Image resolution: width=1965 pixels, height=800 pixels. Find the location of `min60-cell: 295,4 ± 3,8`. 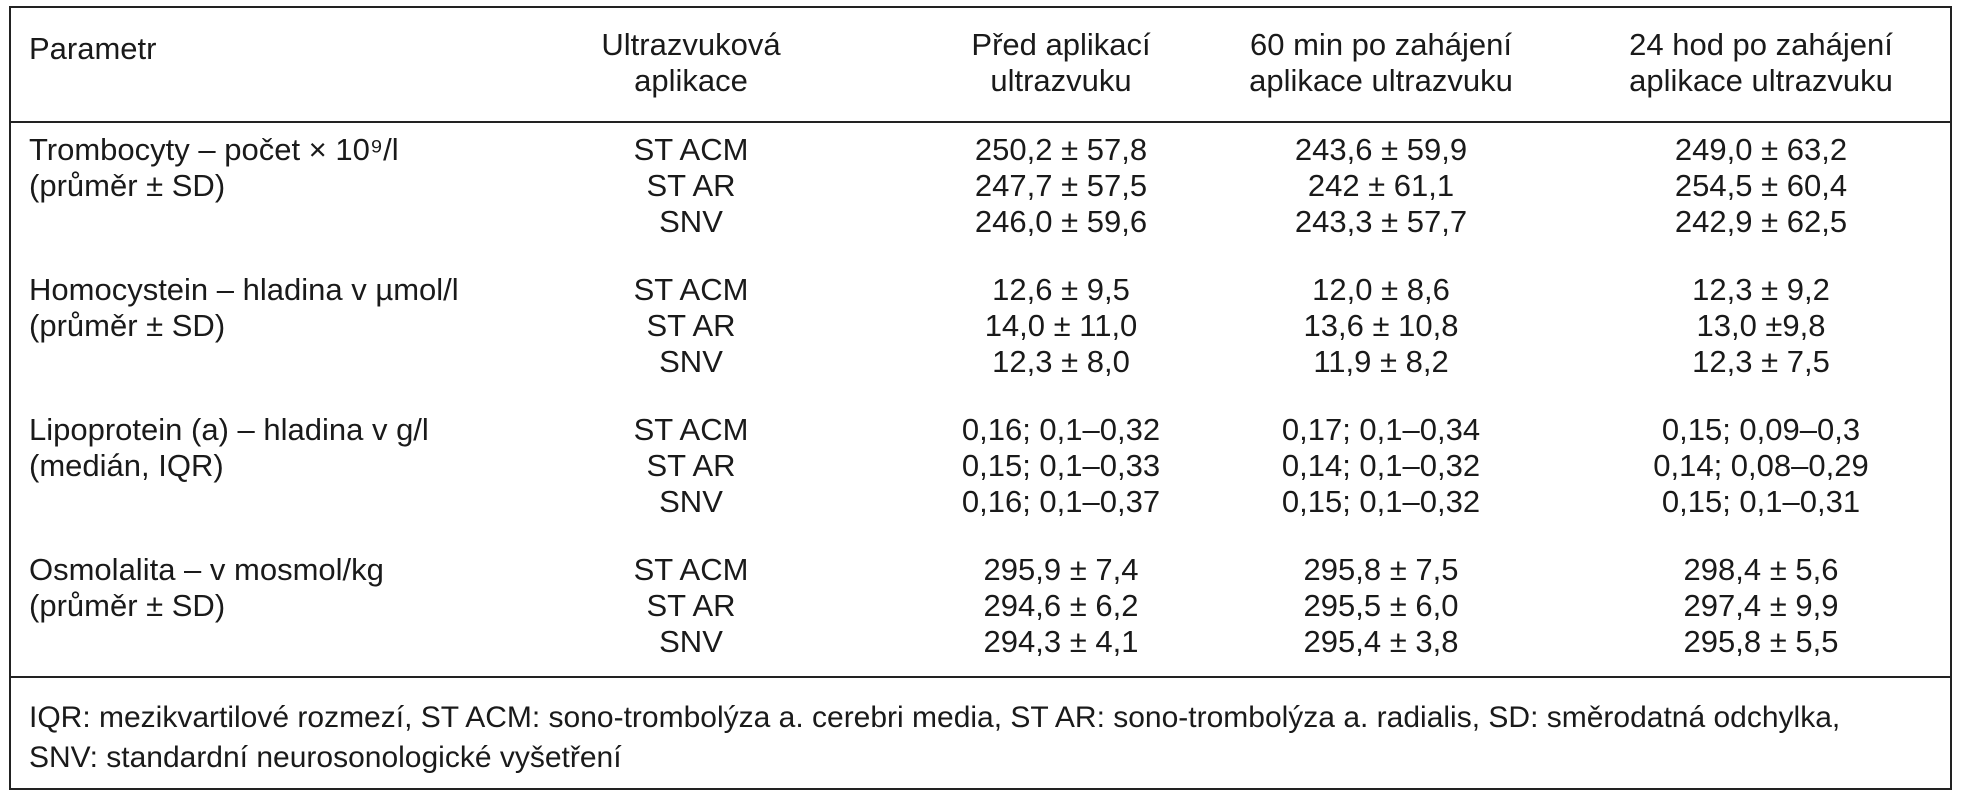

min60-cell: 295,4 ± 3,8 is located at coordinates (1381, 641).